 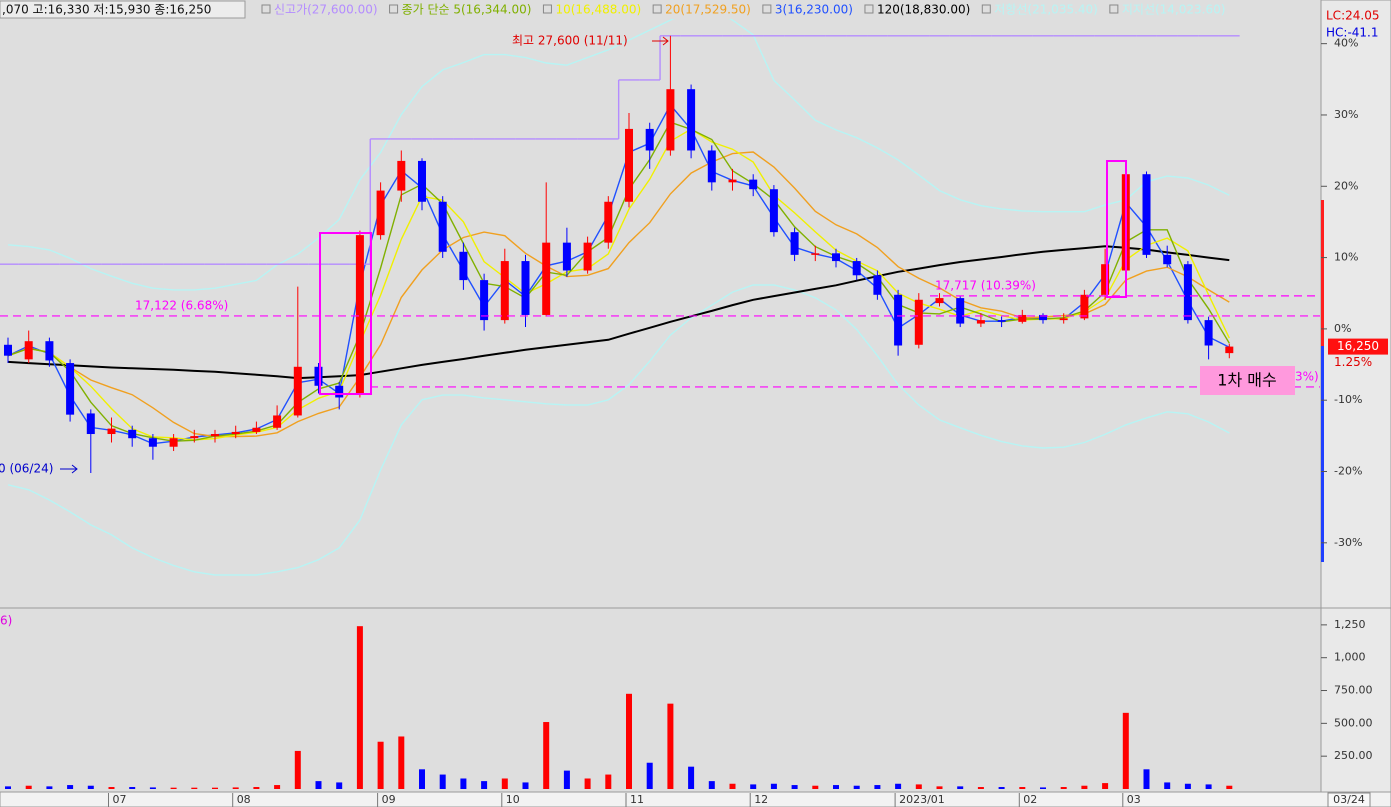 I want to click on legend-entry: 3(16,230.00), so click(x=814, y=10).